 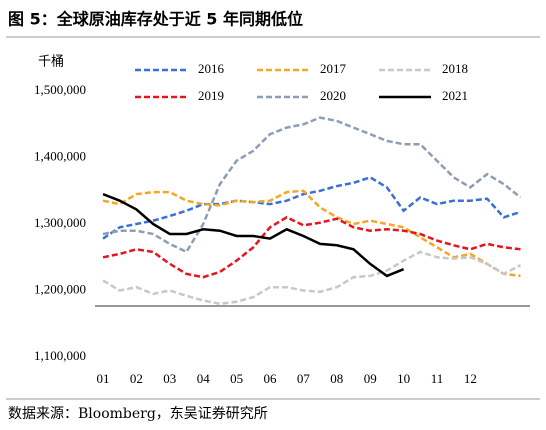 What do you see at coordinates (304, 378) in the screenshot?
I see `x-tick-label: 07` at bounding box center [304, 378].